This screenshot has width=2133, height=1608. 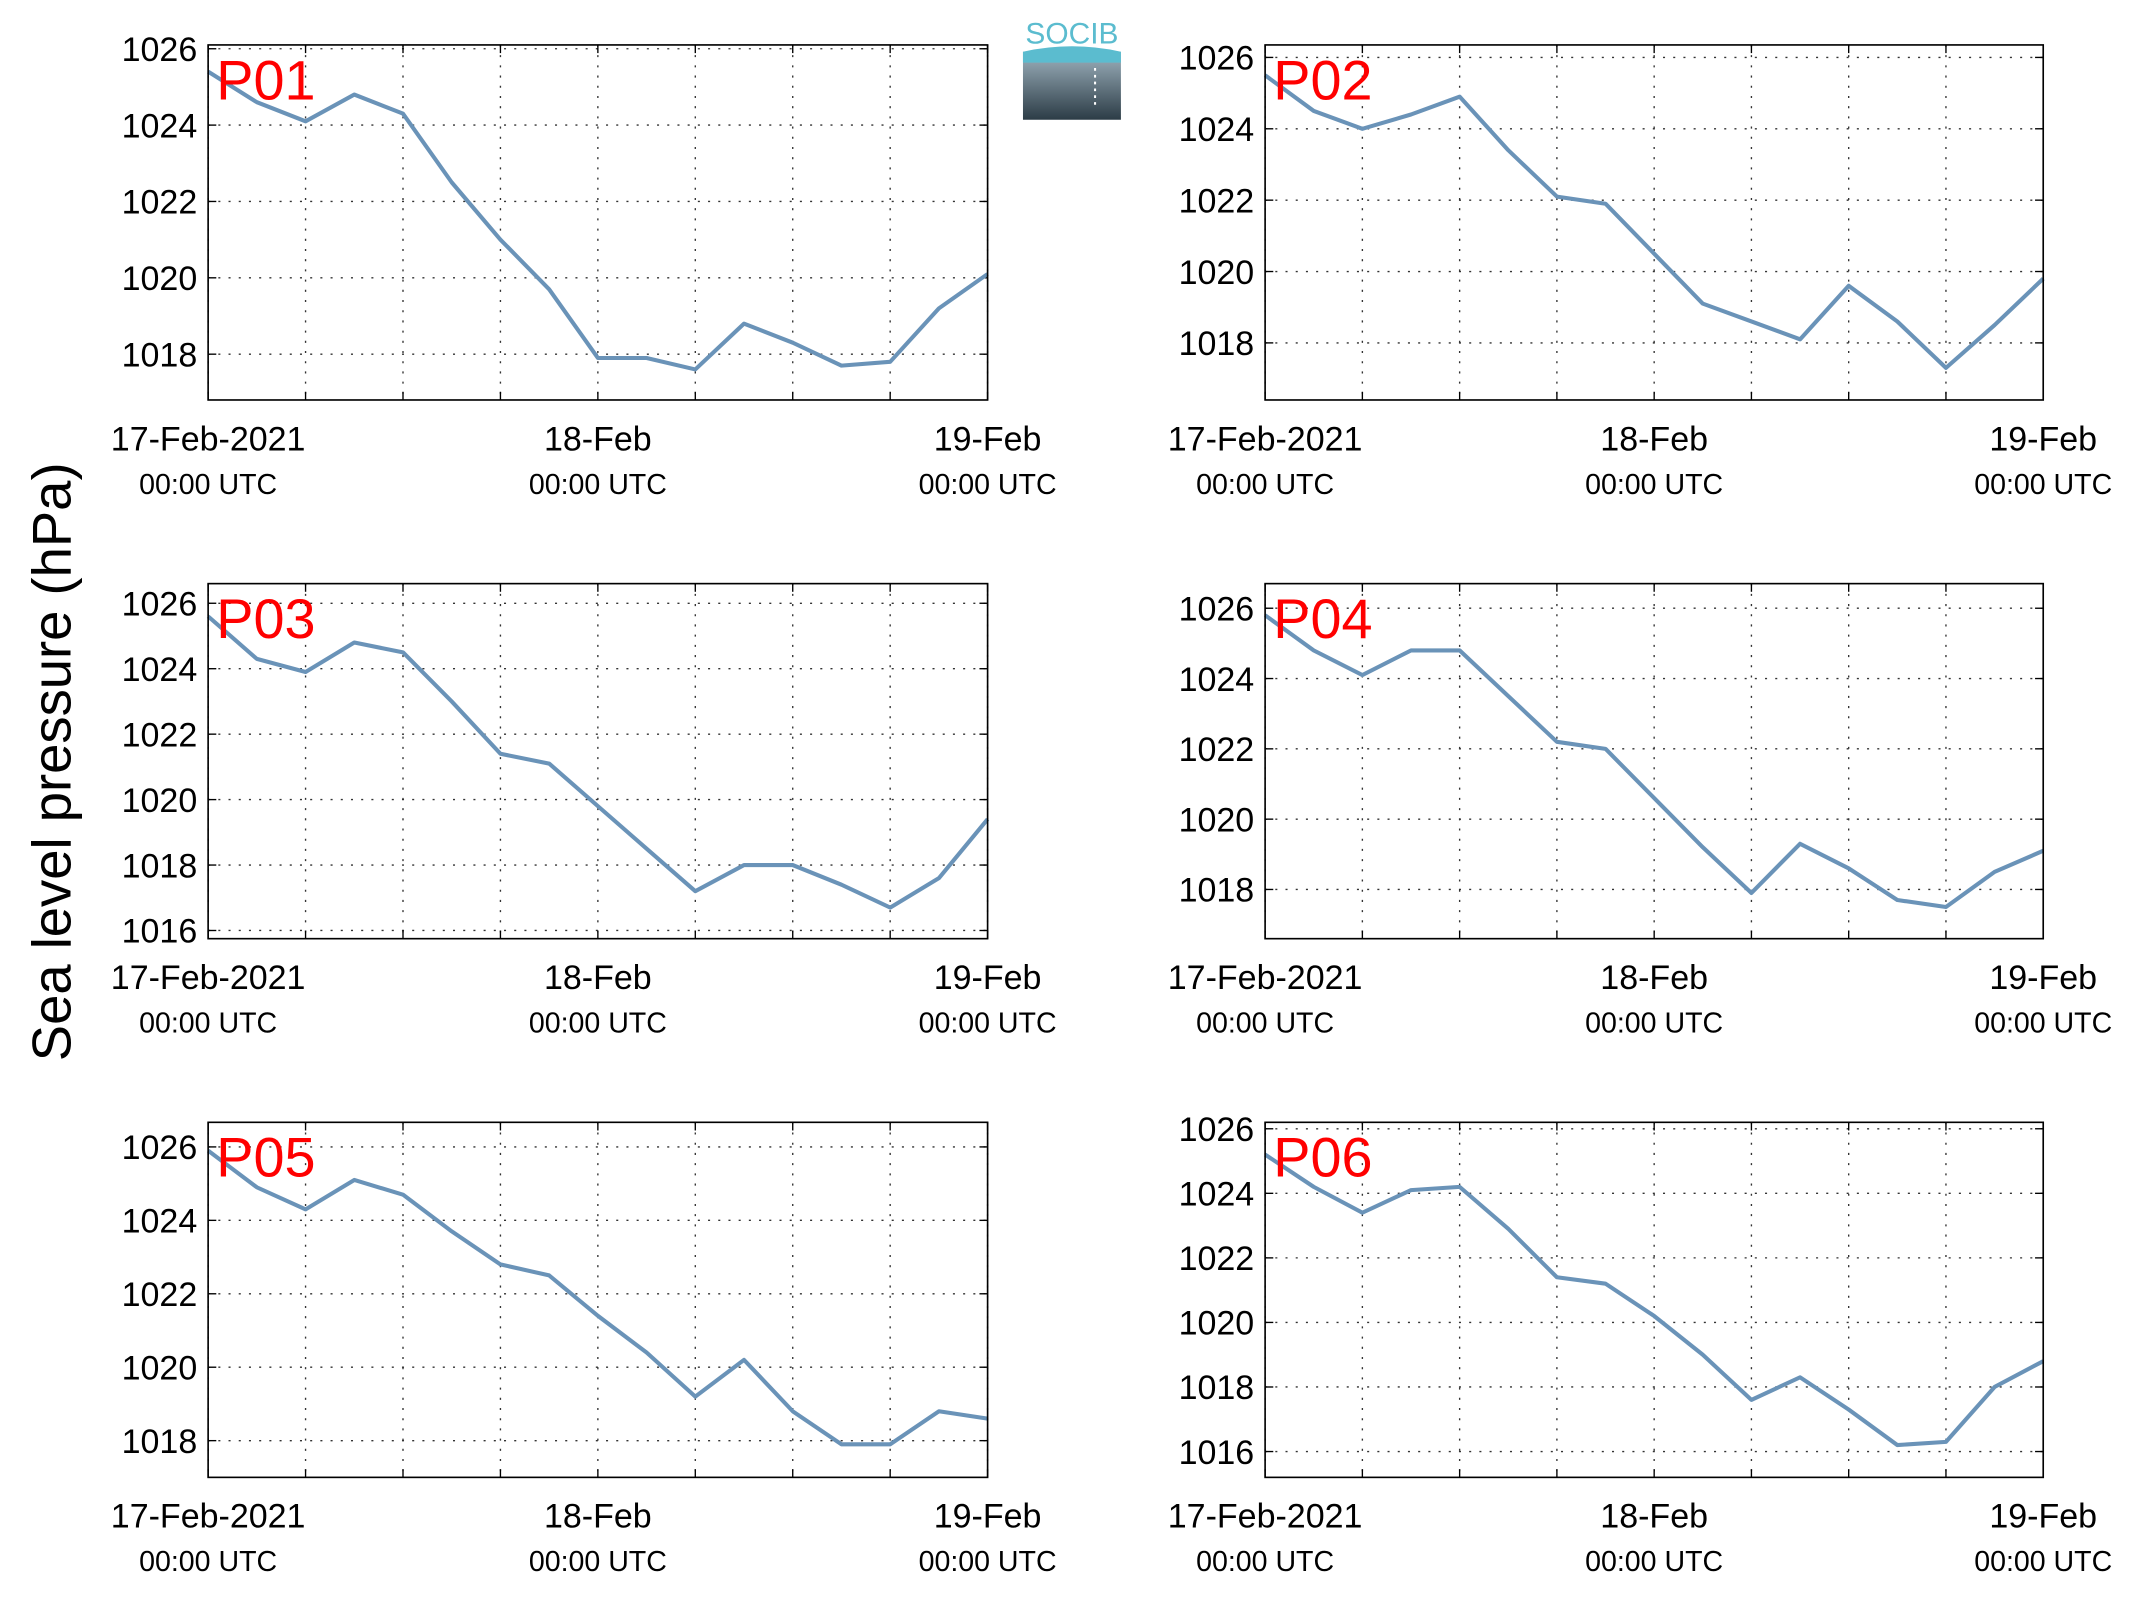 What do you see at coordinates (52, 761) in the screenshot?
I see `y-axis-label: Sea level pressure (hPa)` at bounding box center [52, 761].